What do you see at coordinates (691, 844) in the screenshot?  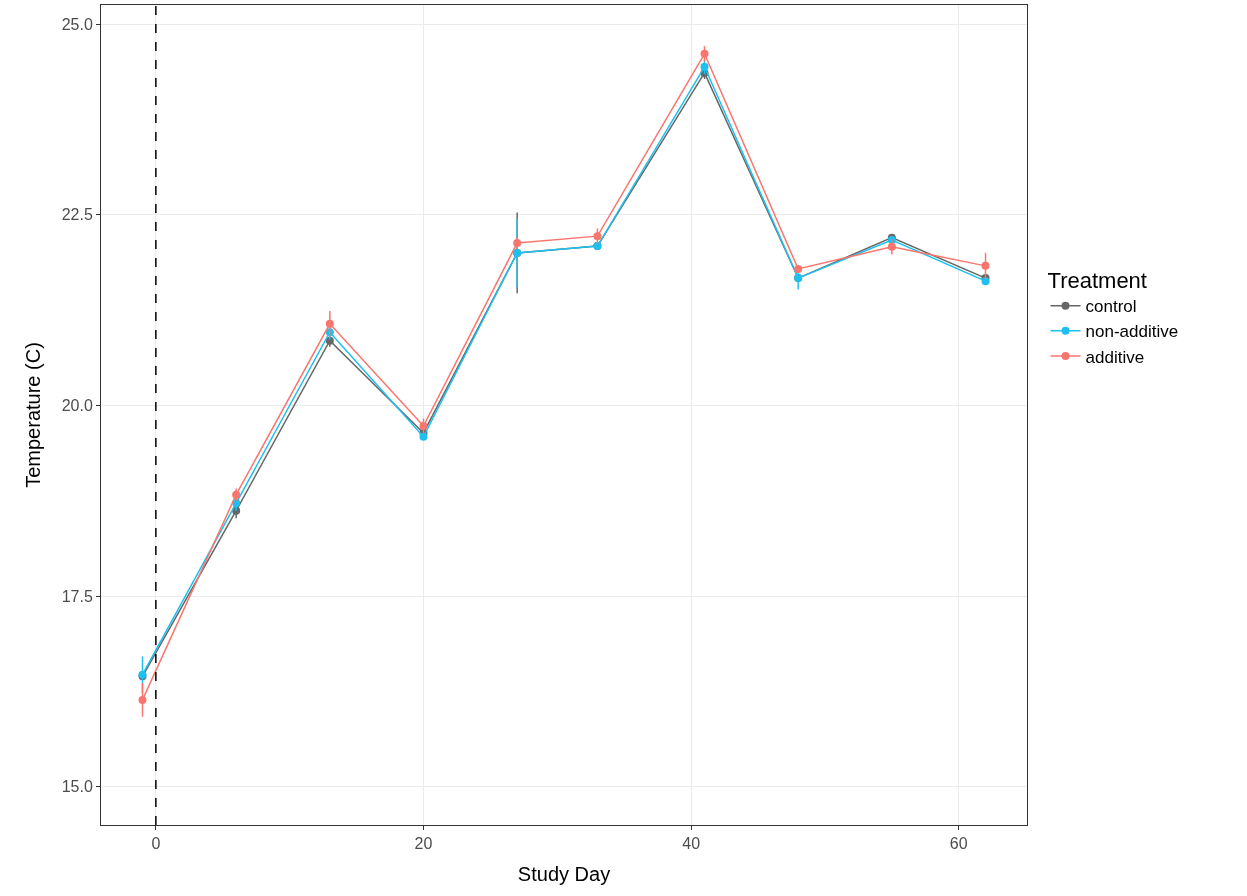 I see `x-tick-label: 40` at bounding box center [691, 844].